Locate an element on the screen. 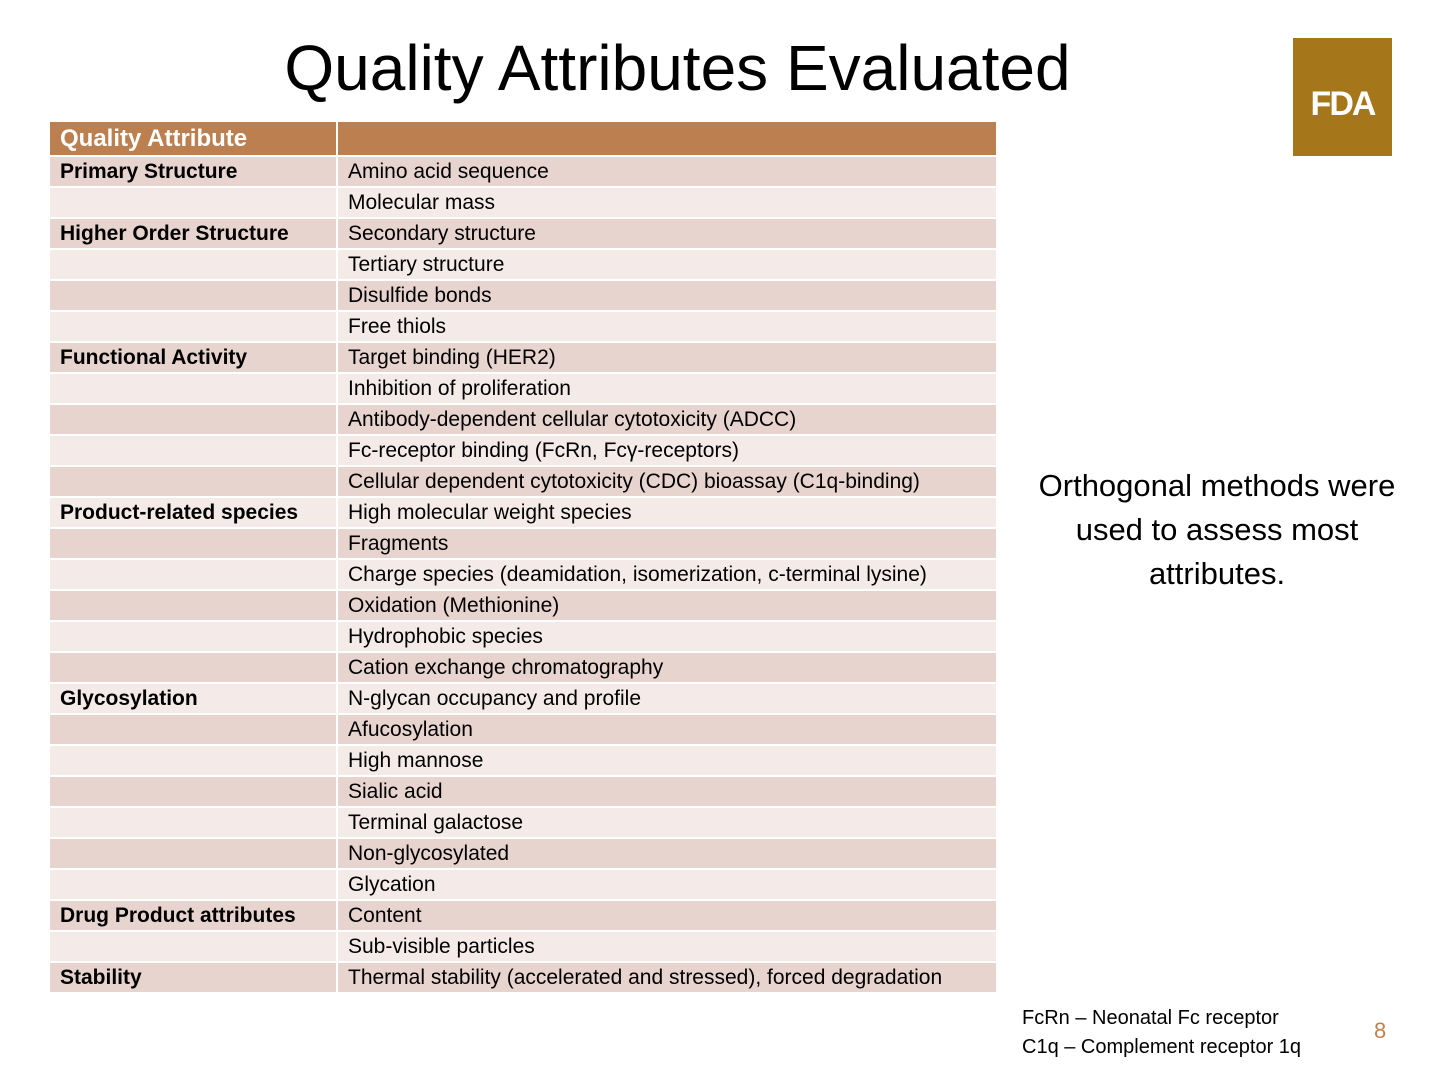 The width and height of the screenshot is (1440, 1080). row-category: Stability is located at coordinates (193, 977).